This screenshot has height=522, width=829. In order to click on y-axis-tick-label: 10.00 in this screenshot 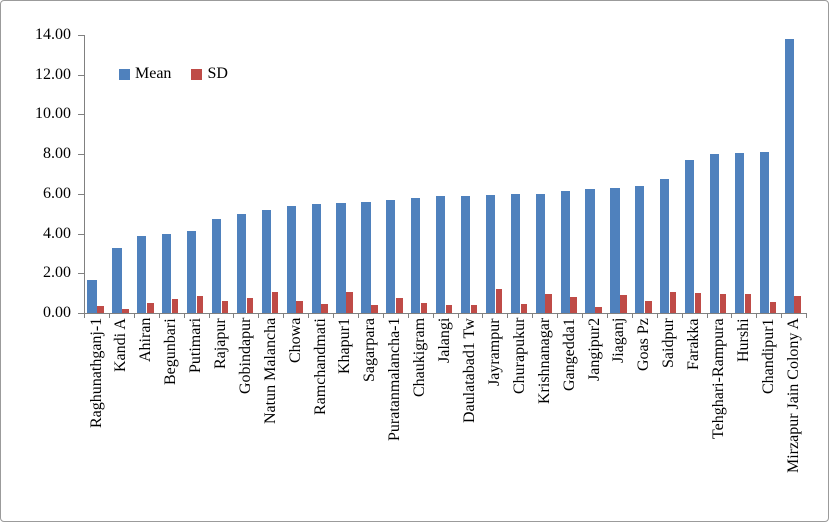, I will do `click(53, 114)`.